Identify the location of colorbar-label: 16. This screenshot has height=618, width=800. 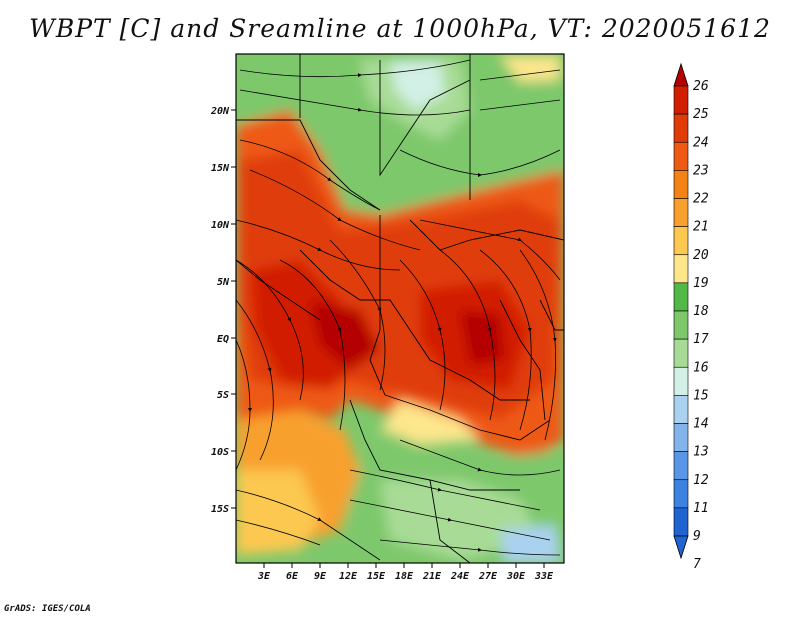
(701, 367).